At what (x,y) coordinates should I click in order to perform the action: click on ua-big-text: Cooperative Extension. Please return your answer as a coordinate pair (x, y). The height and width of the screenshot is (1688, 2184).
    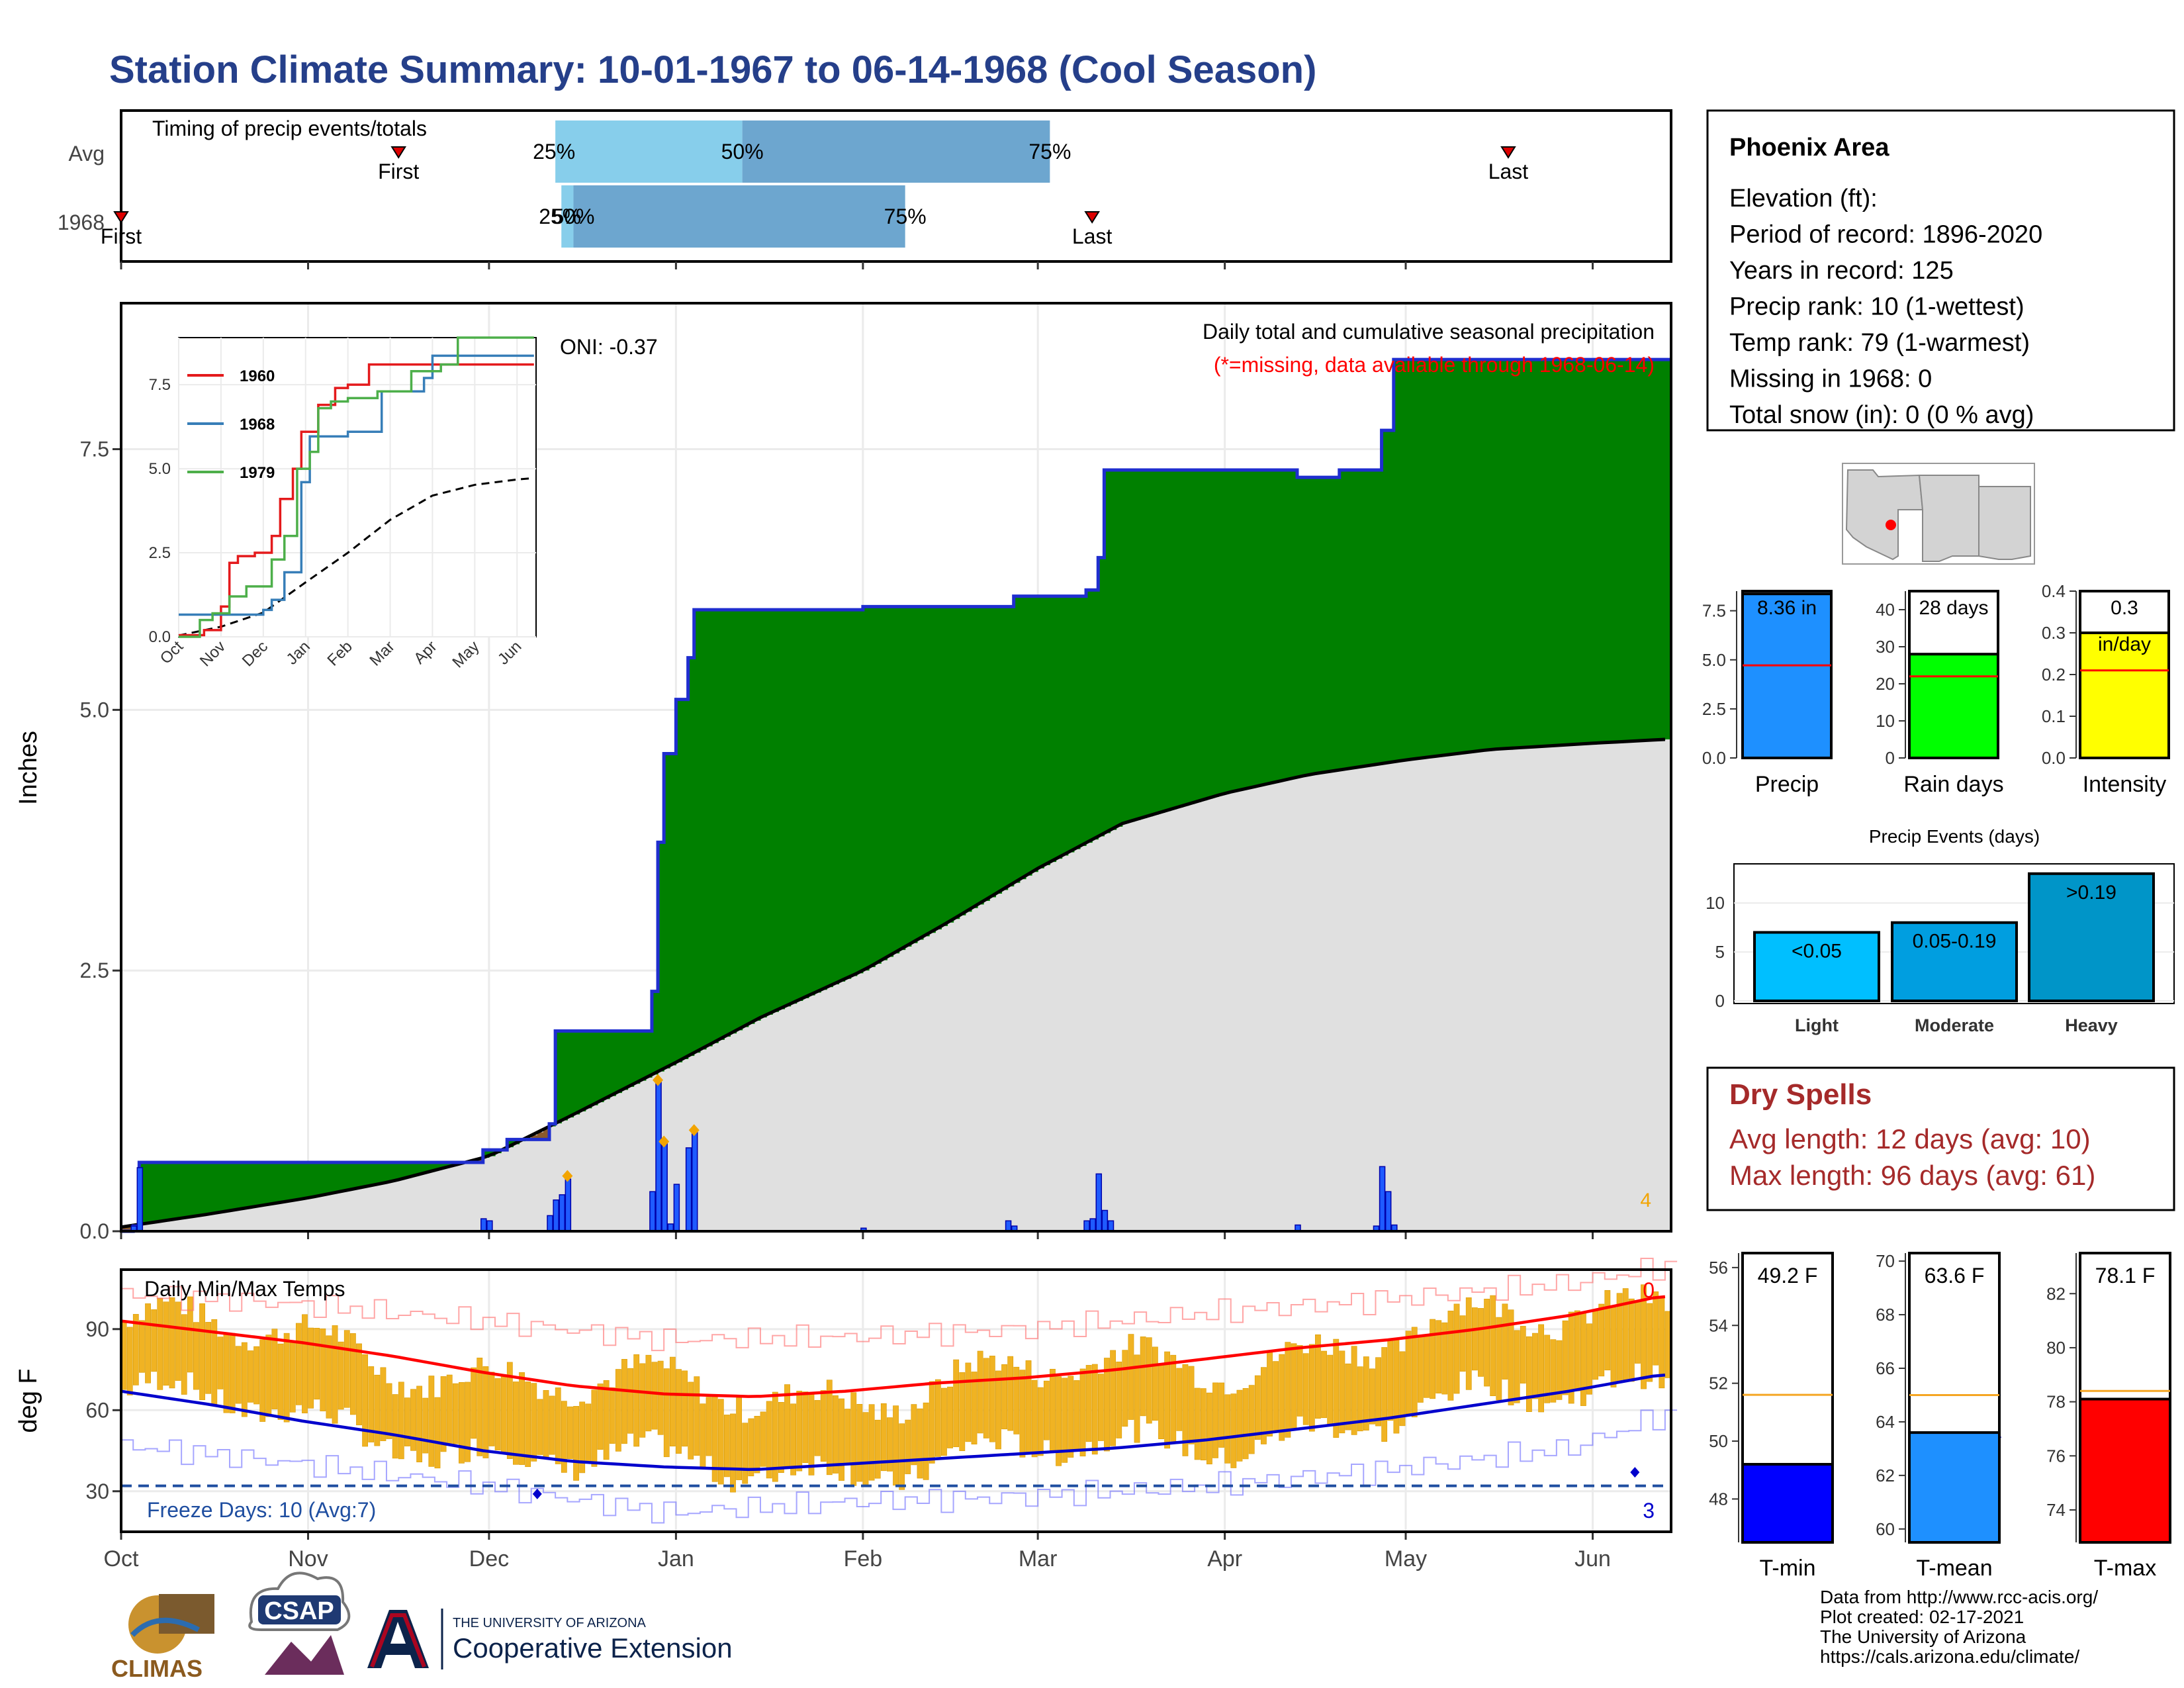
    Looking at the image, I should click on (593, 1648).